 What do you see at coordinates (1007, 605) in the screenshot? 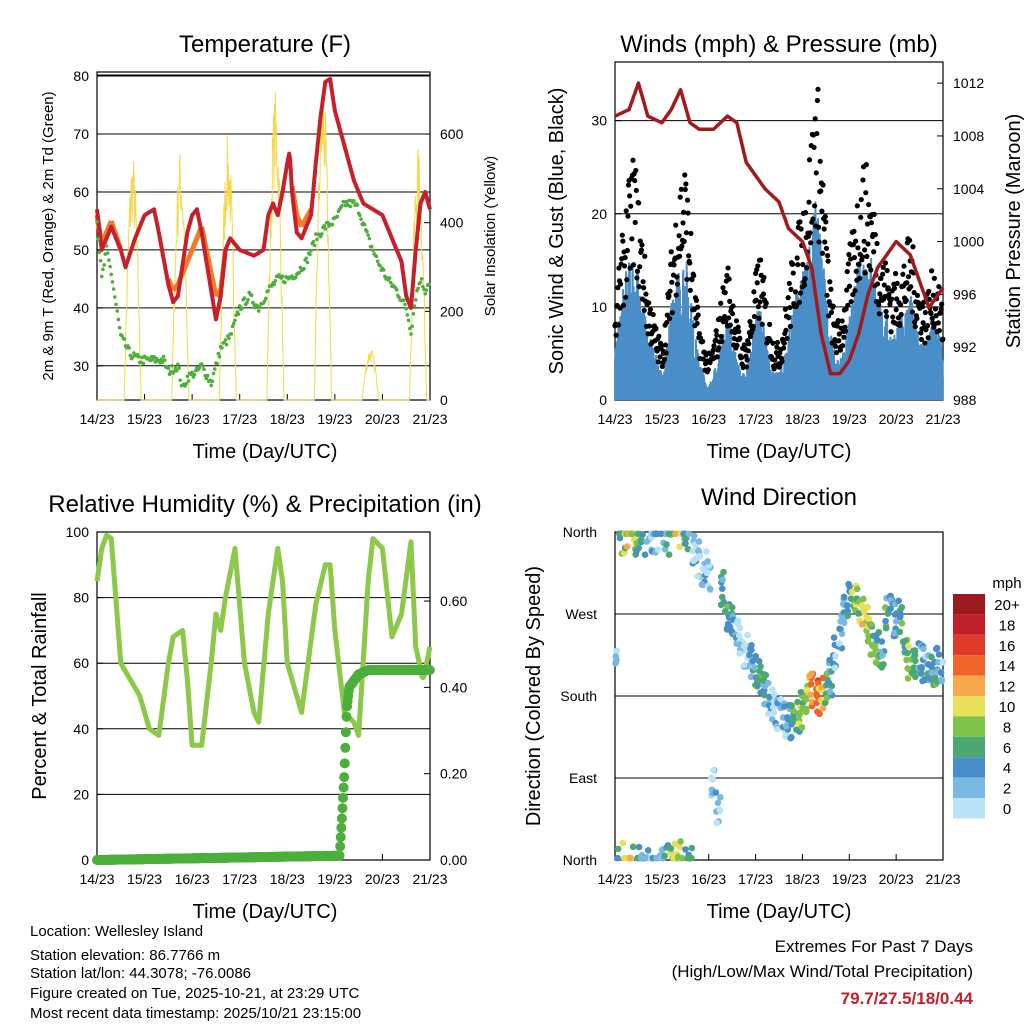
I see `legend-label: 20+` at bounding box center [1007, 605].